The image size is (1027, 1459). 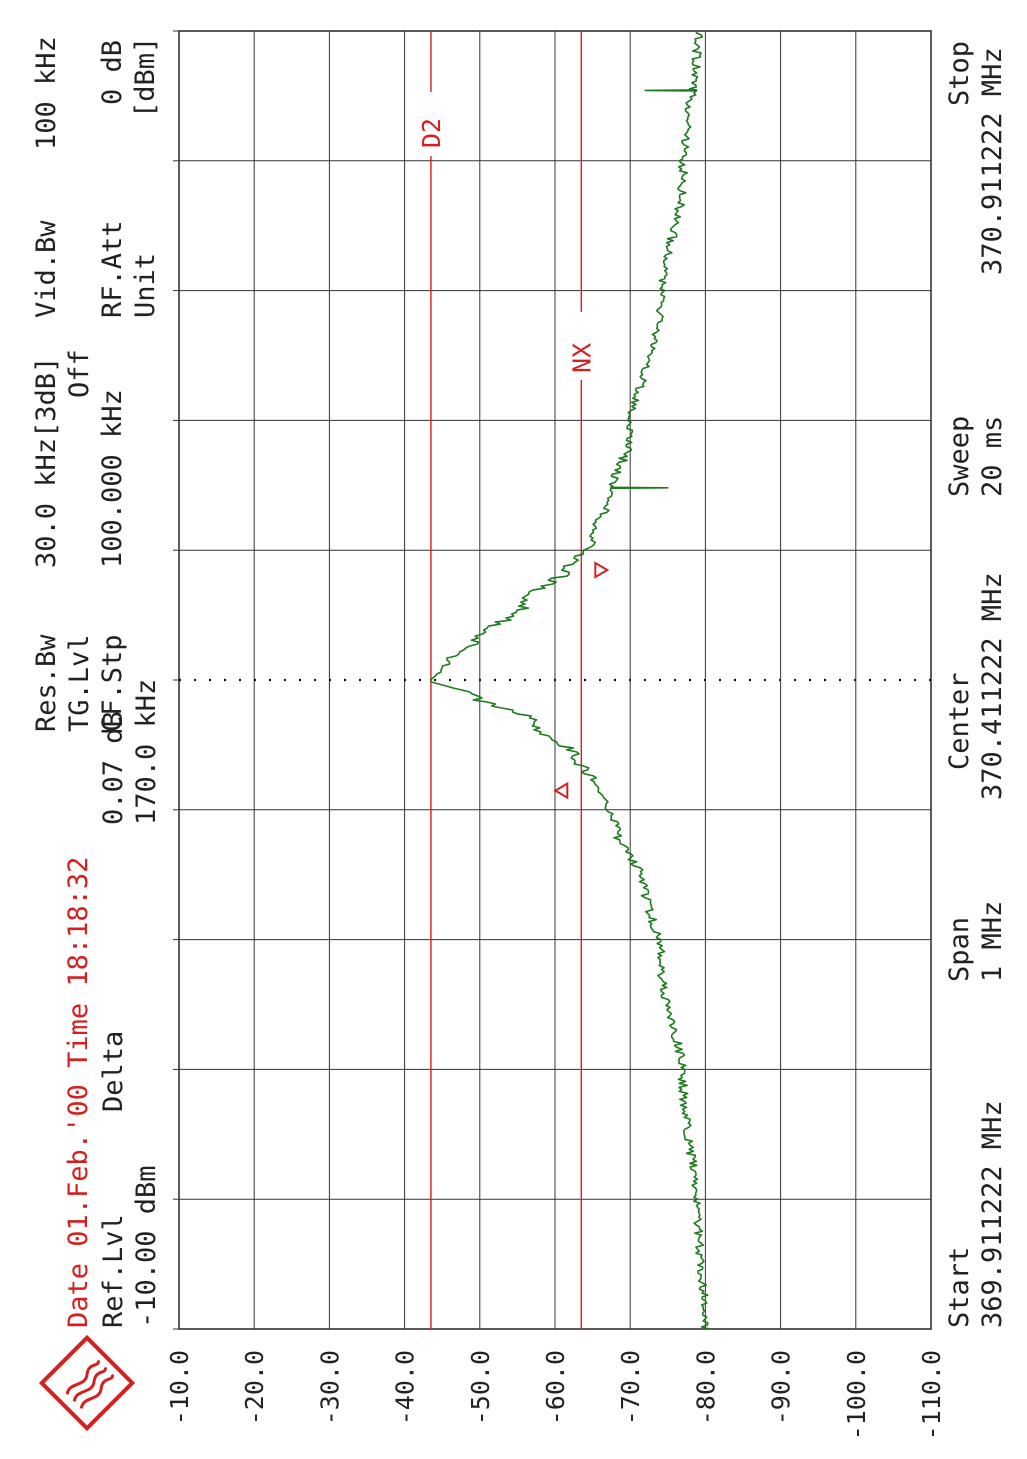 I want to click on ref-level: Ref.Lvl, so click(x=113, y=1271).